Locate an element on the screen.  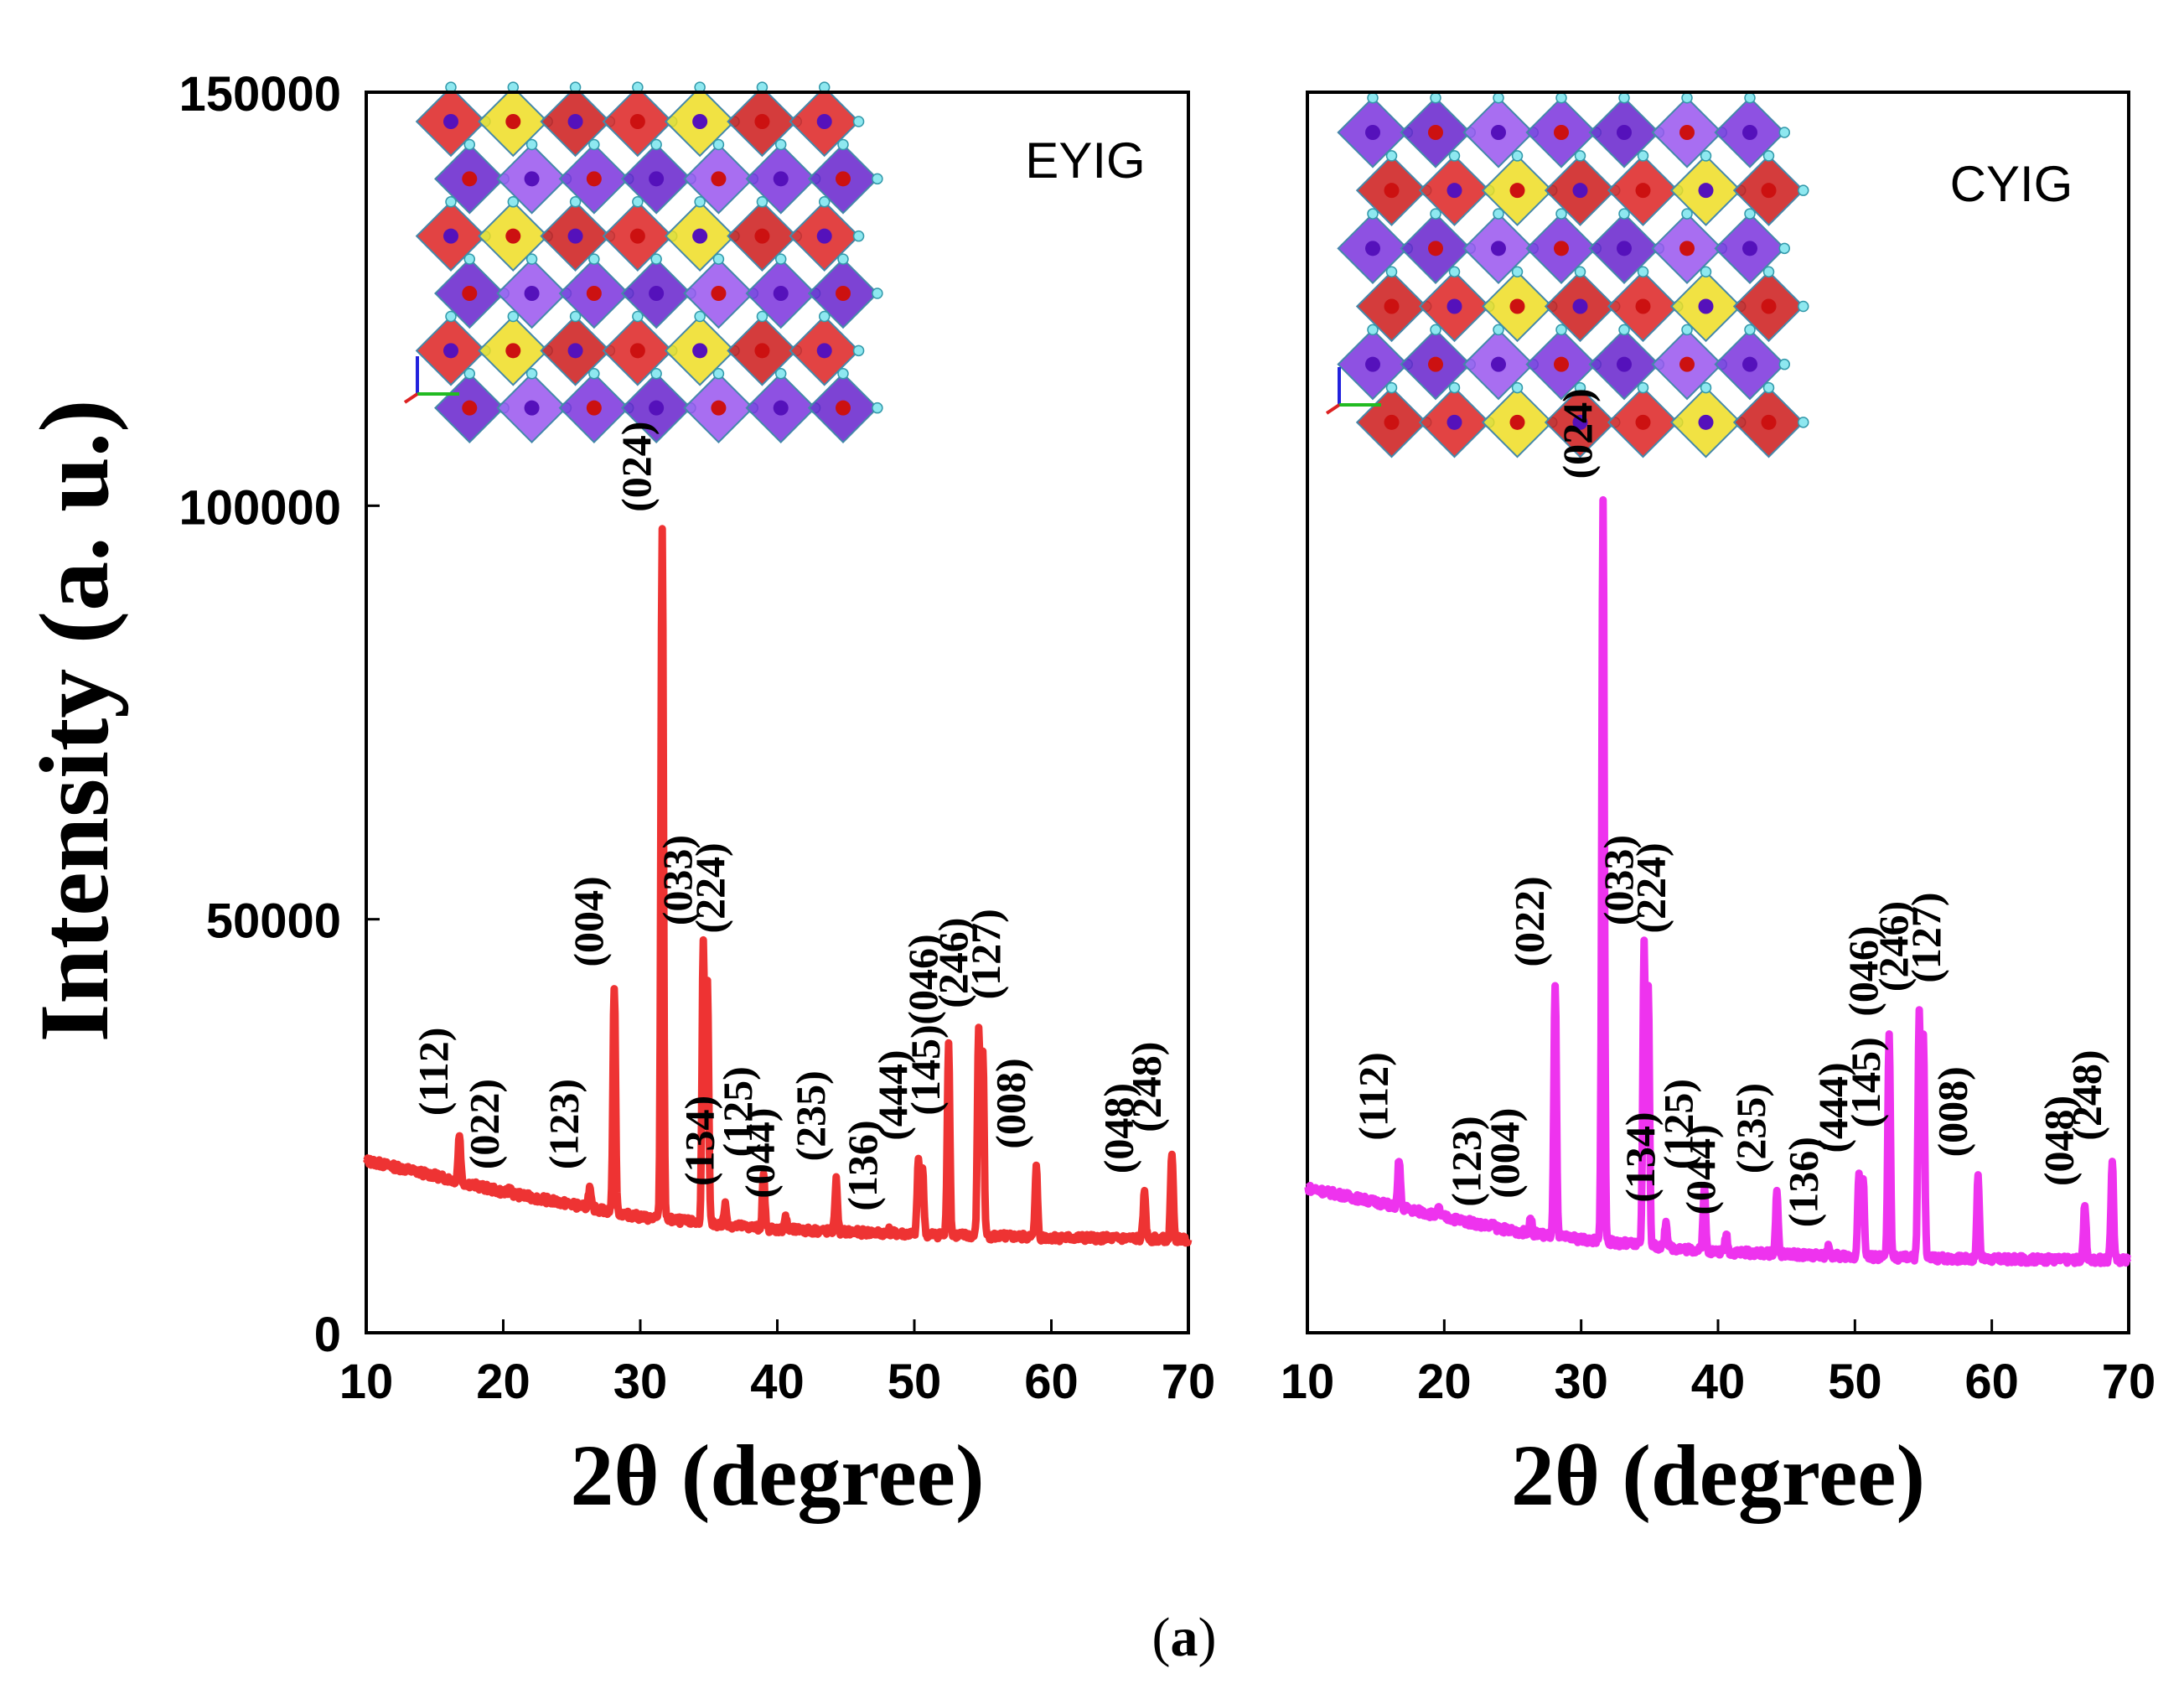
y-tick-label: 150000 is located at coordinates (260, 94).